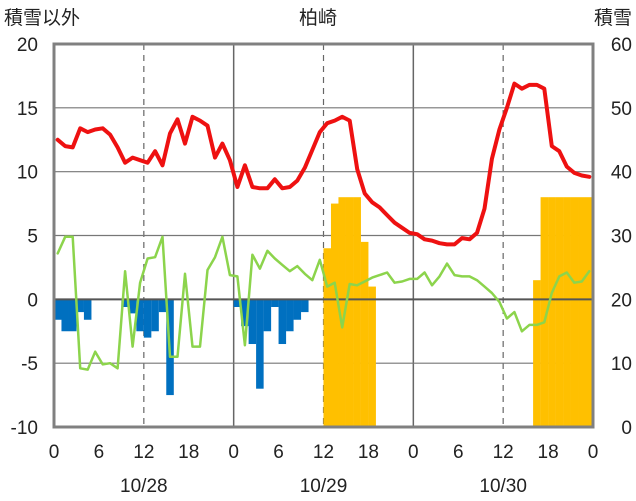 This screenshot has width=636, height=501. I want to click on x-date-label: 10/28, so click(144, 486).